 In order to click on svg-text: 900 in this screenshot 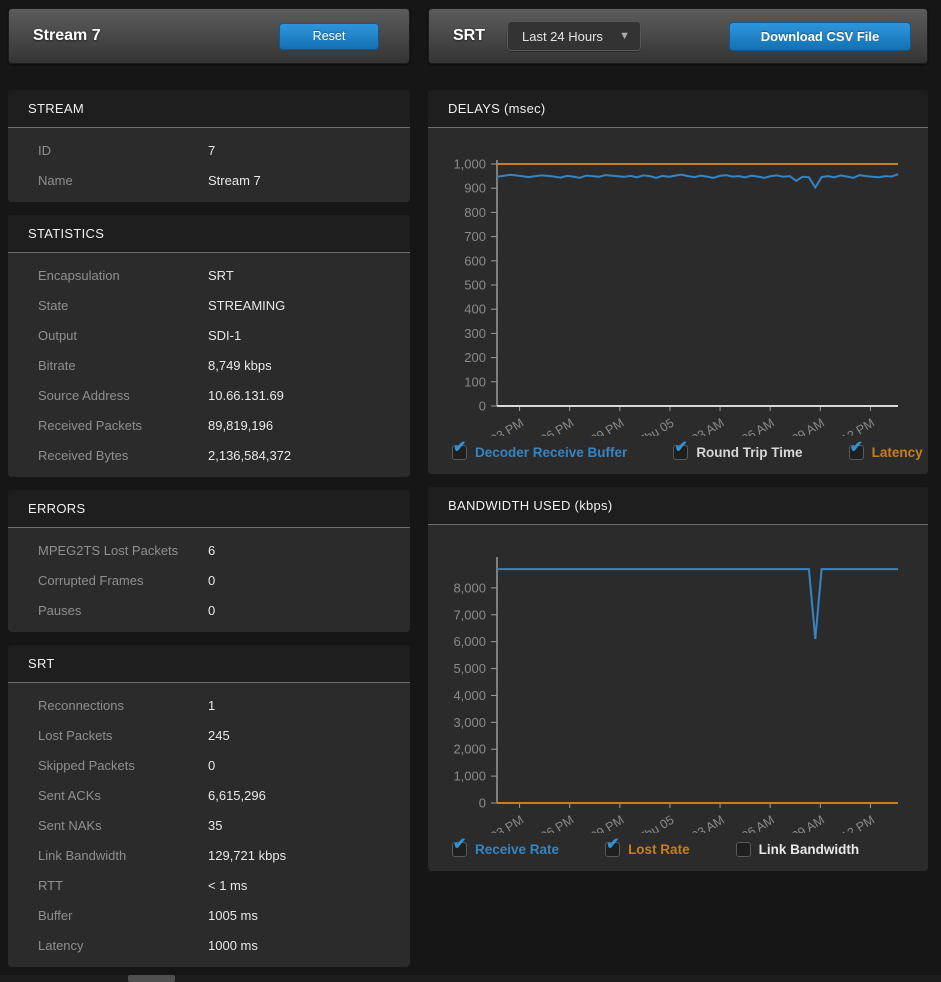, I will do `click(475, 188)`.